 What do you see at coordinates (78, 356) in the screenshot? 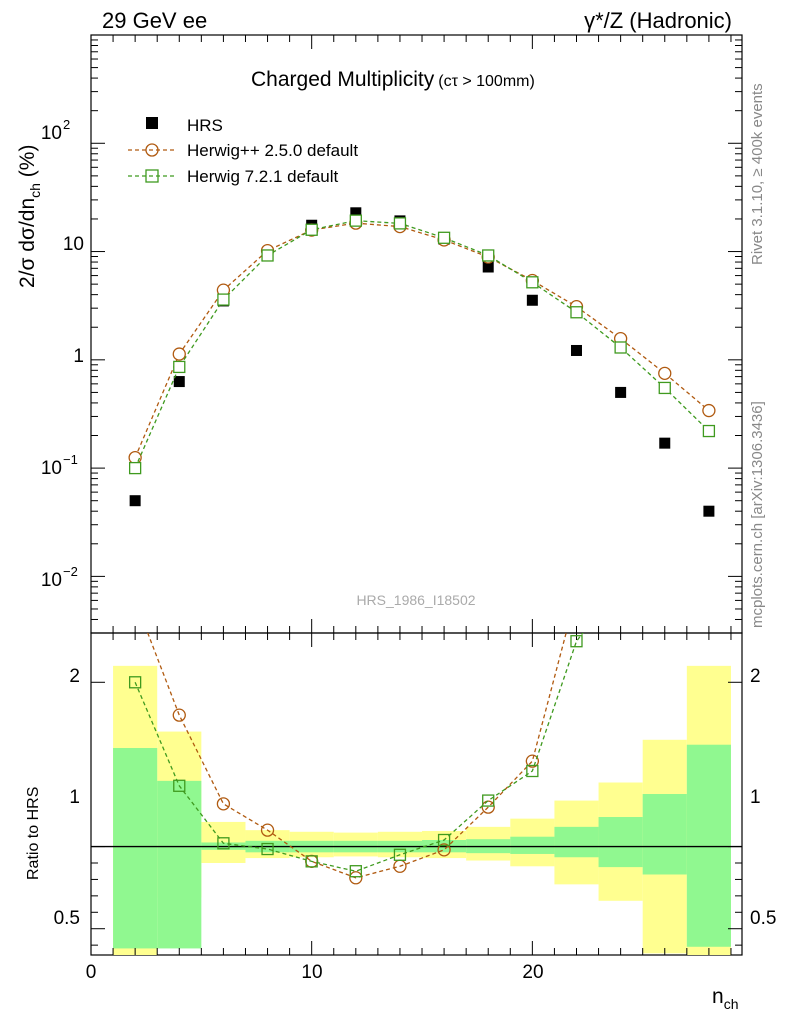
I see `y-tick-label-1: 1` at bounding box center [78, 356].